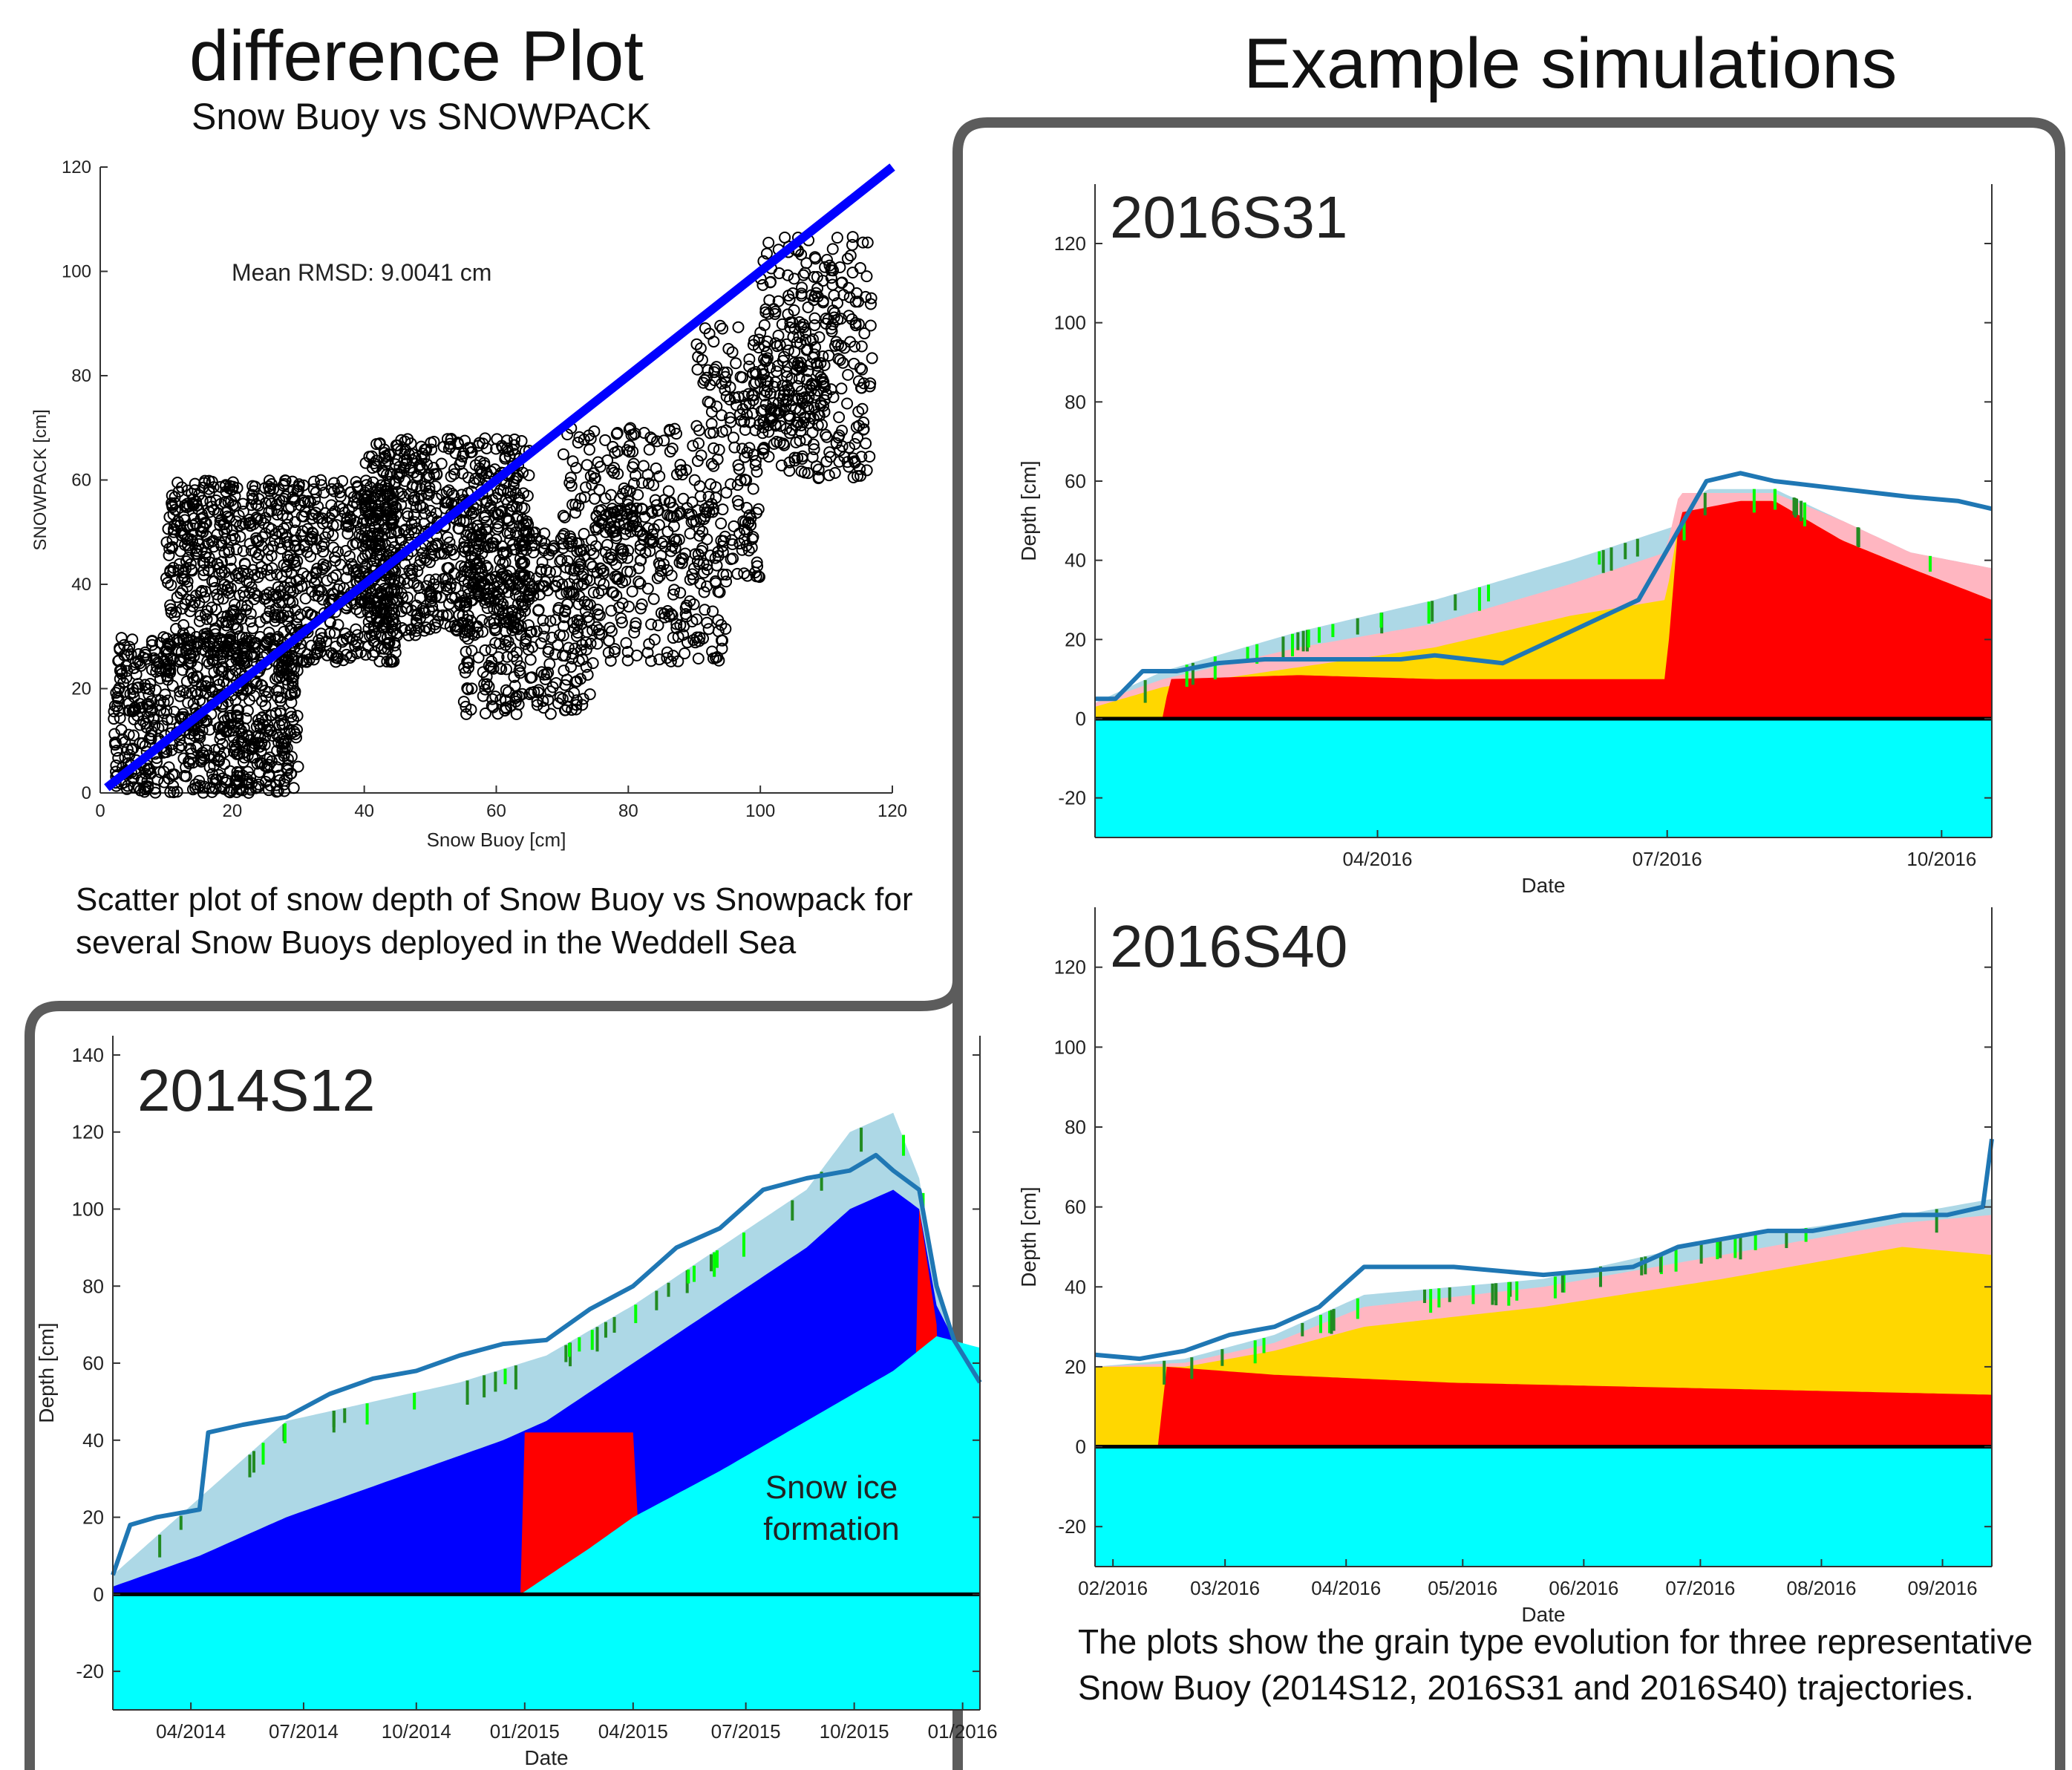 This screenshot has height=1770, width=2072. I want to click on y-tick-label: 100, so click(88, 1209).